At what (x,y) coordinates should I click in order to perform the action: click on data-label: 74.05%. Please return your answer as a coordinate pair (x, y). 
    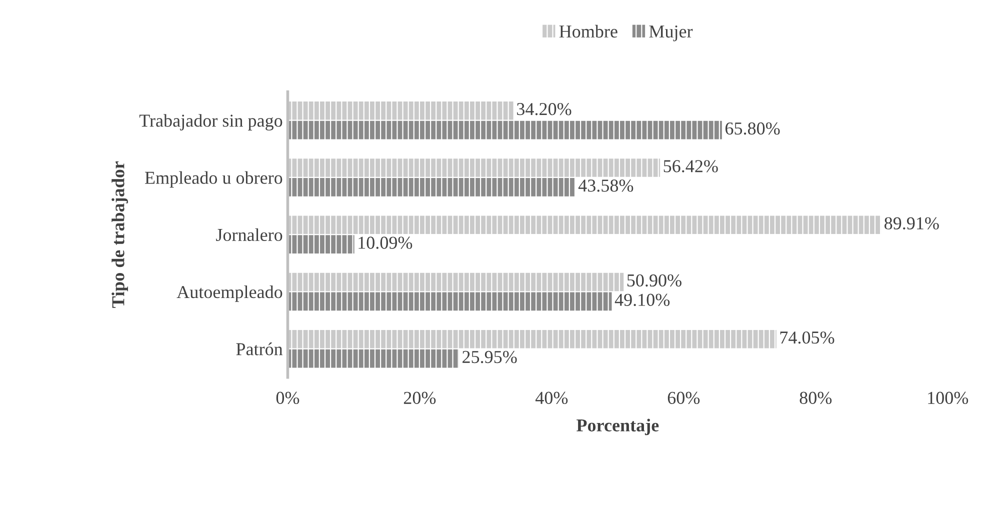
    Looking at the image, I should click on (807, 337).